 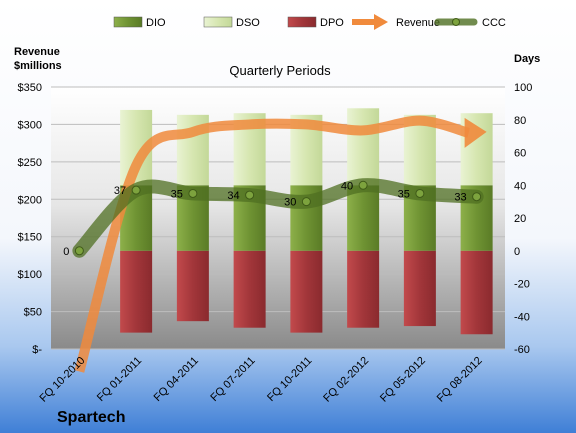 What do you see at coordinates (37, 350) in the screenshot?
I see `left-tick-label: $-` at bounding box center [37, 350].